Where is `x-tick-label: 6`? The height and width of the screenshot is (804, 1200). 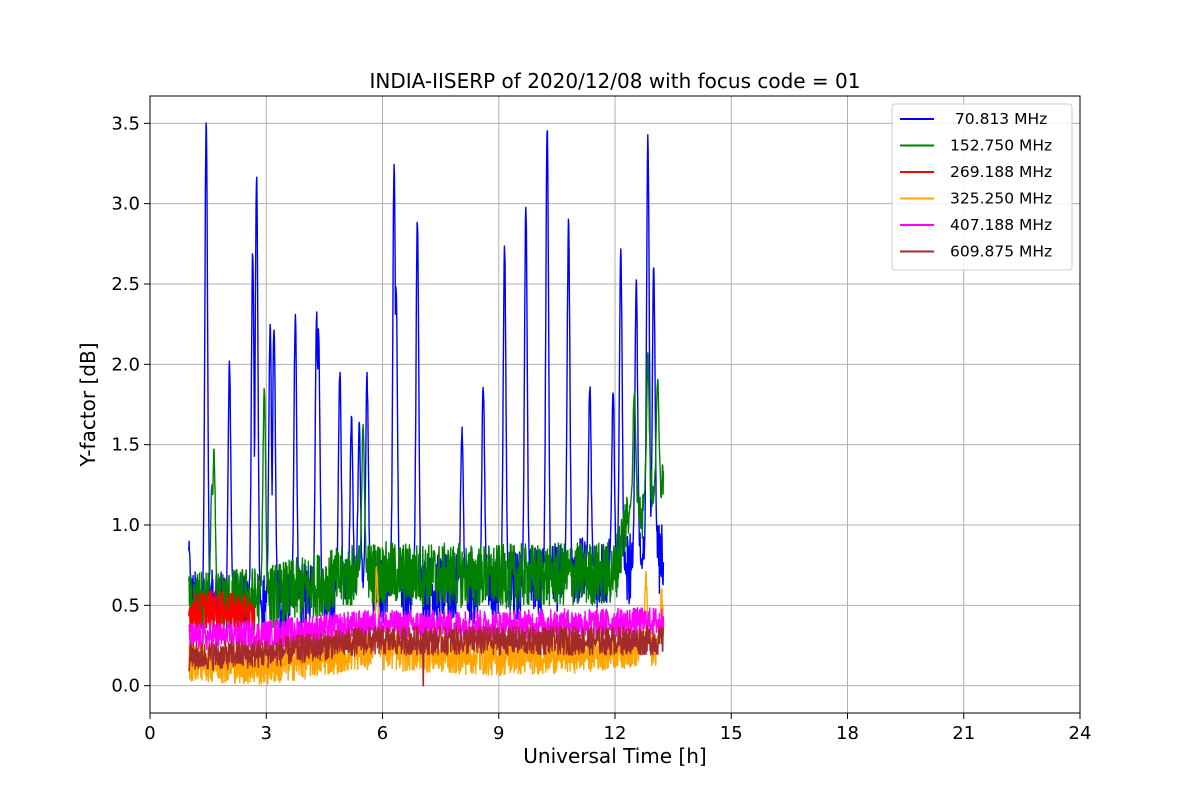 x-tick-label: 6 is located at coordinates (382, 733).